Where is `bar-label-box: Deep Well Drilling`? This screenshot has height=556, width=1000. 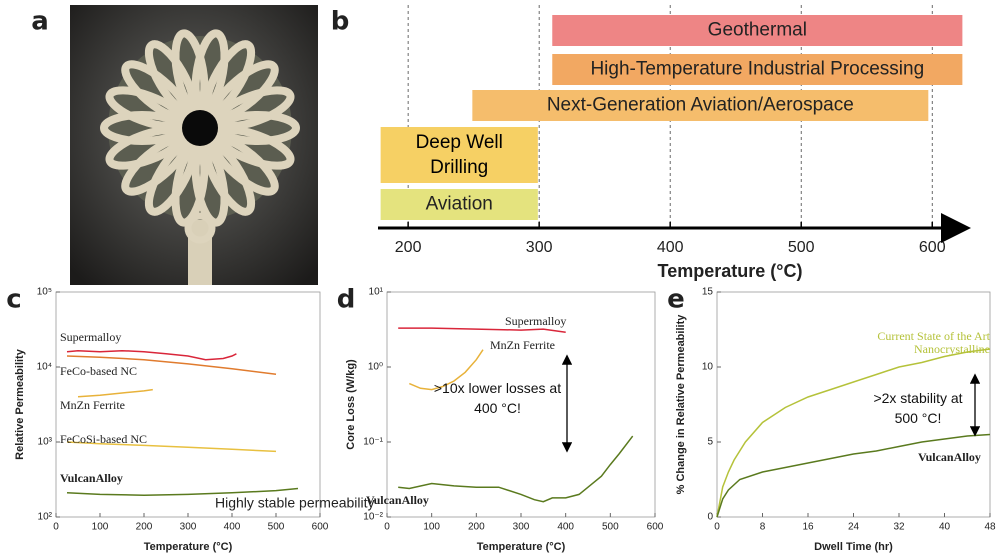 bar-label-box: Deep Well Drilling is located at coordinates (459, 155).